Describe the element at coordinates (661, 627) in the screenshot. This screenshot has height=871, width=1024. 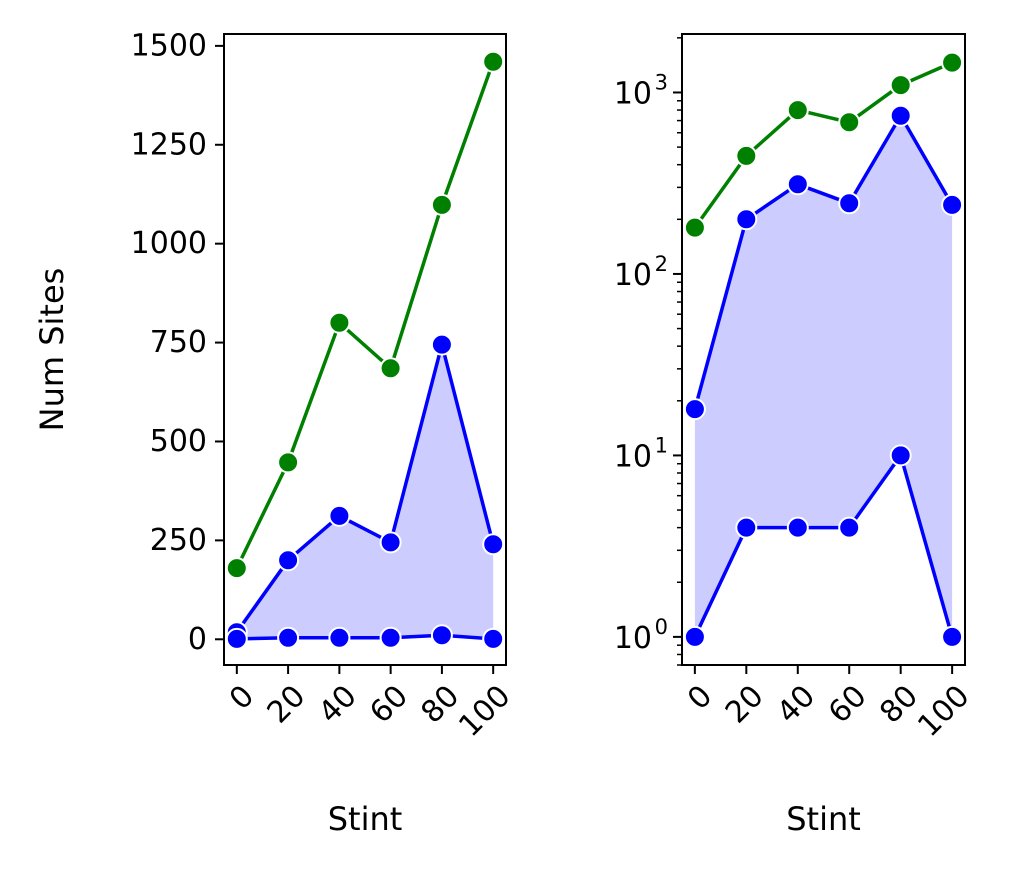
I see `y-tick-exponent: 0` at that location.